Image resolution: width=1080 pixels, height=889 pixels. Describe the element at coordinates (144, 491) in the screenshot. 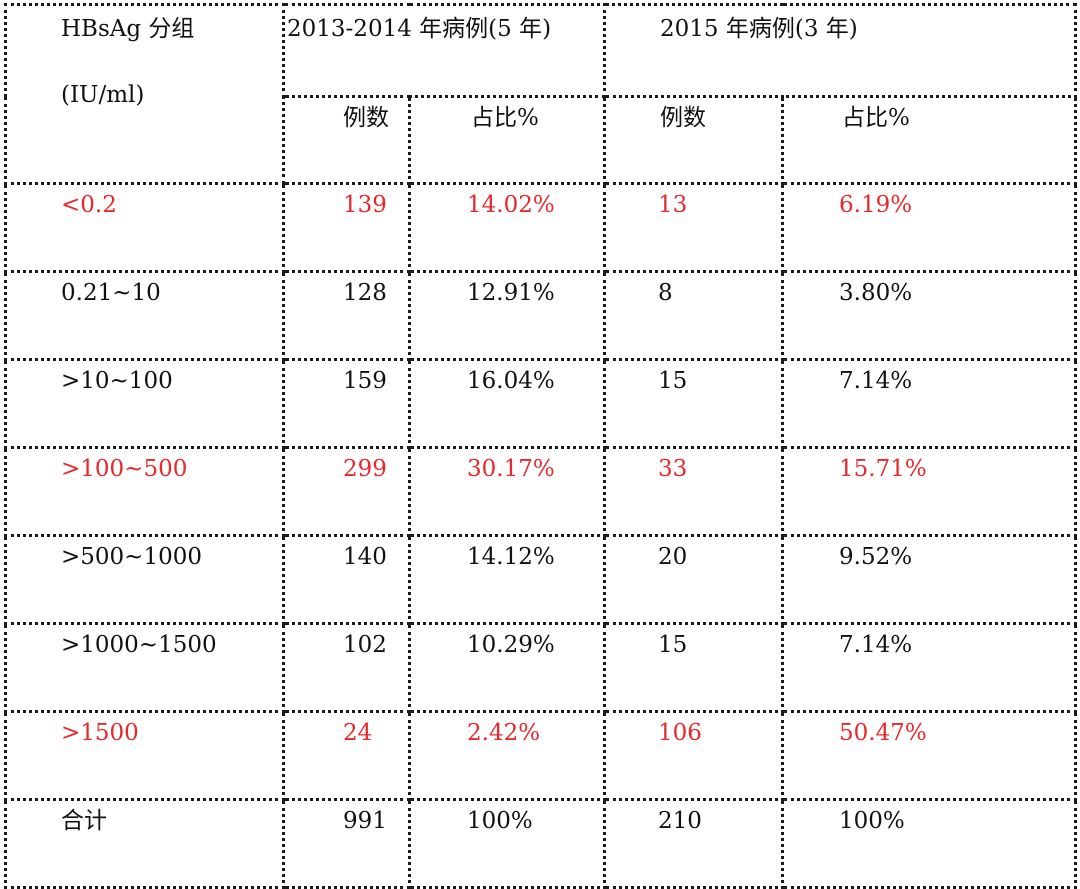

I see `group-cell: >100~500` at that location.